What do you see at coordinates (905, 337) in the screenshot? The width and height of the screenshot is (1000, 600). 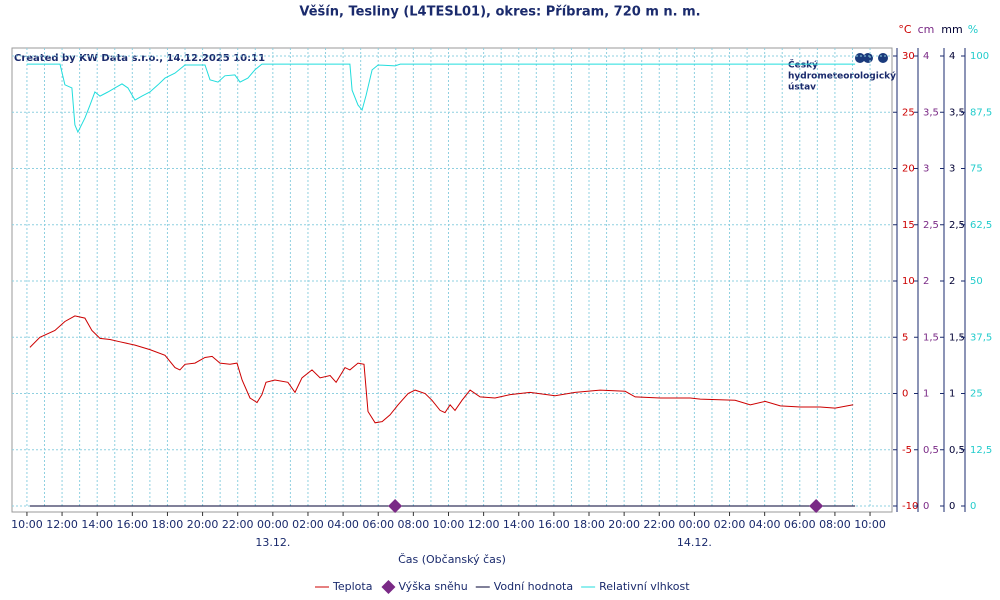 I see `y-tick-label: 5` at bounding box center [905, 337].